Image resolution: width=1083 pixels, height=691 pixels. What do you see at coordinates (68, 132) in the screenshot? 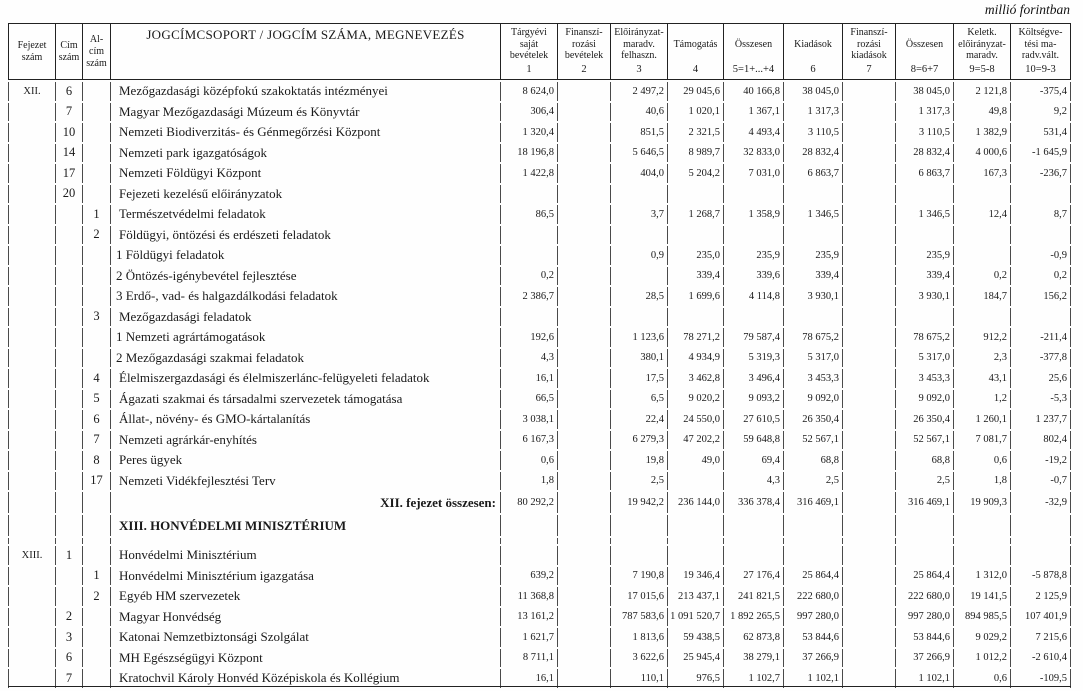
I see `cell-cim-szam: 10` at bounding box center [68, 132].